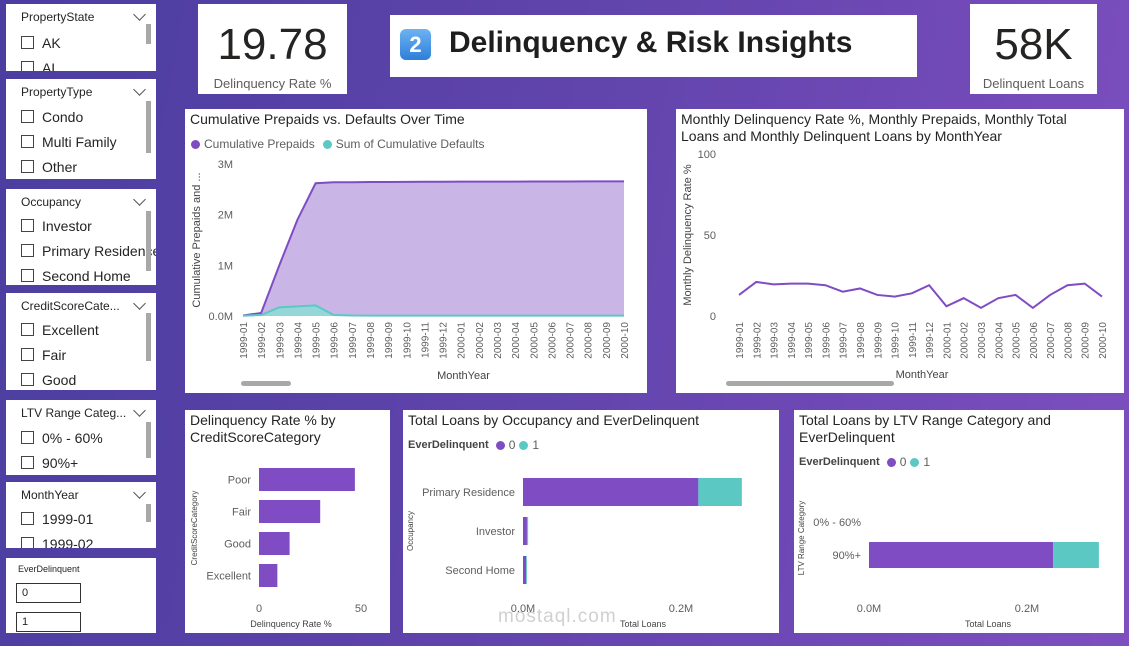  Describe the element at coordinates (84, 539) in the screenshot. I see `slicer-option: 1999-02` at that location.